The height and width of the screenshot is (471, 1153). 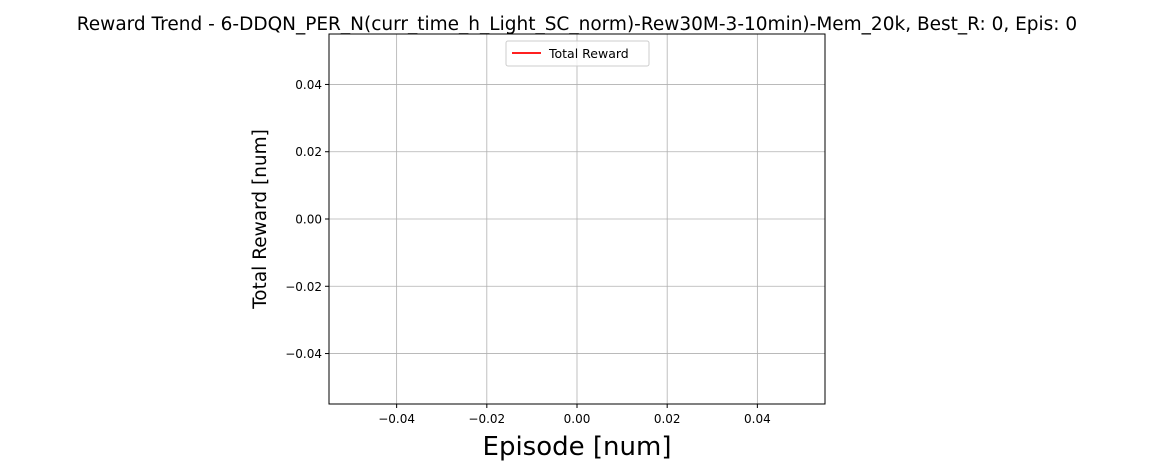 I want to click on y-axis-ticks: −0.04 −0.02 0.00 0.02 0.04, so click(x=307, y=219).